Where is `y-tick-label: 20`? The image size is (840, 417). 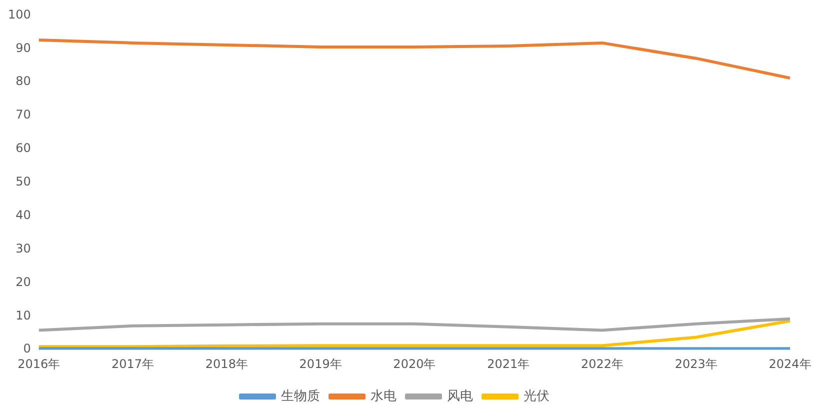
y-tick-label: 20 is located at coordinates (23, 281).